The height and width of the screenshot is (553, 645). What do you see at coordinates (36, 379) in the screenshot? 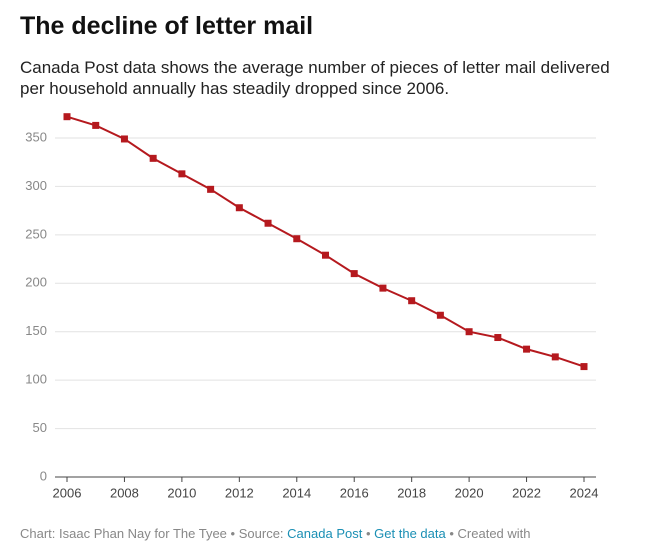
I see `y-tick-label: 100` at bounding box center [36, 379].